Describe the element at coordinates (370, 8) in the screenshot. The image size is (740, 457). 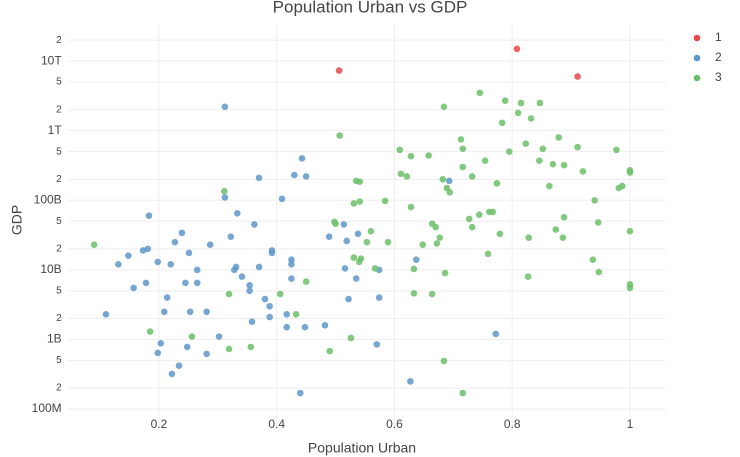
I see `chart-title: Population Urban vs GDP` at that location.